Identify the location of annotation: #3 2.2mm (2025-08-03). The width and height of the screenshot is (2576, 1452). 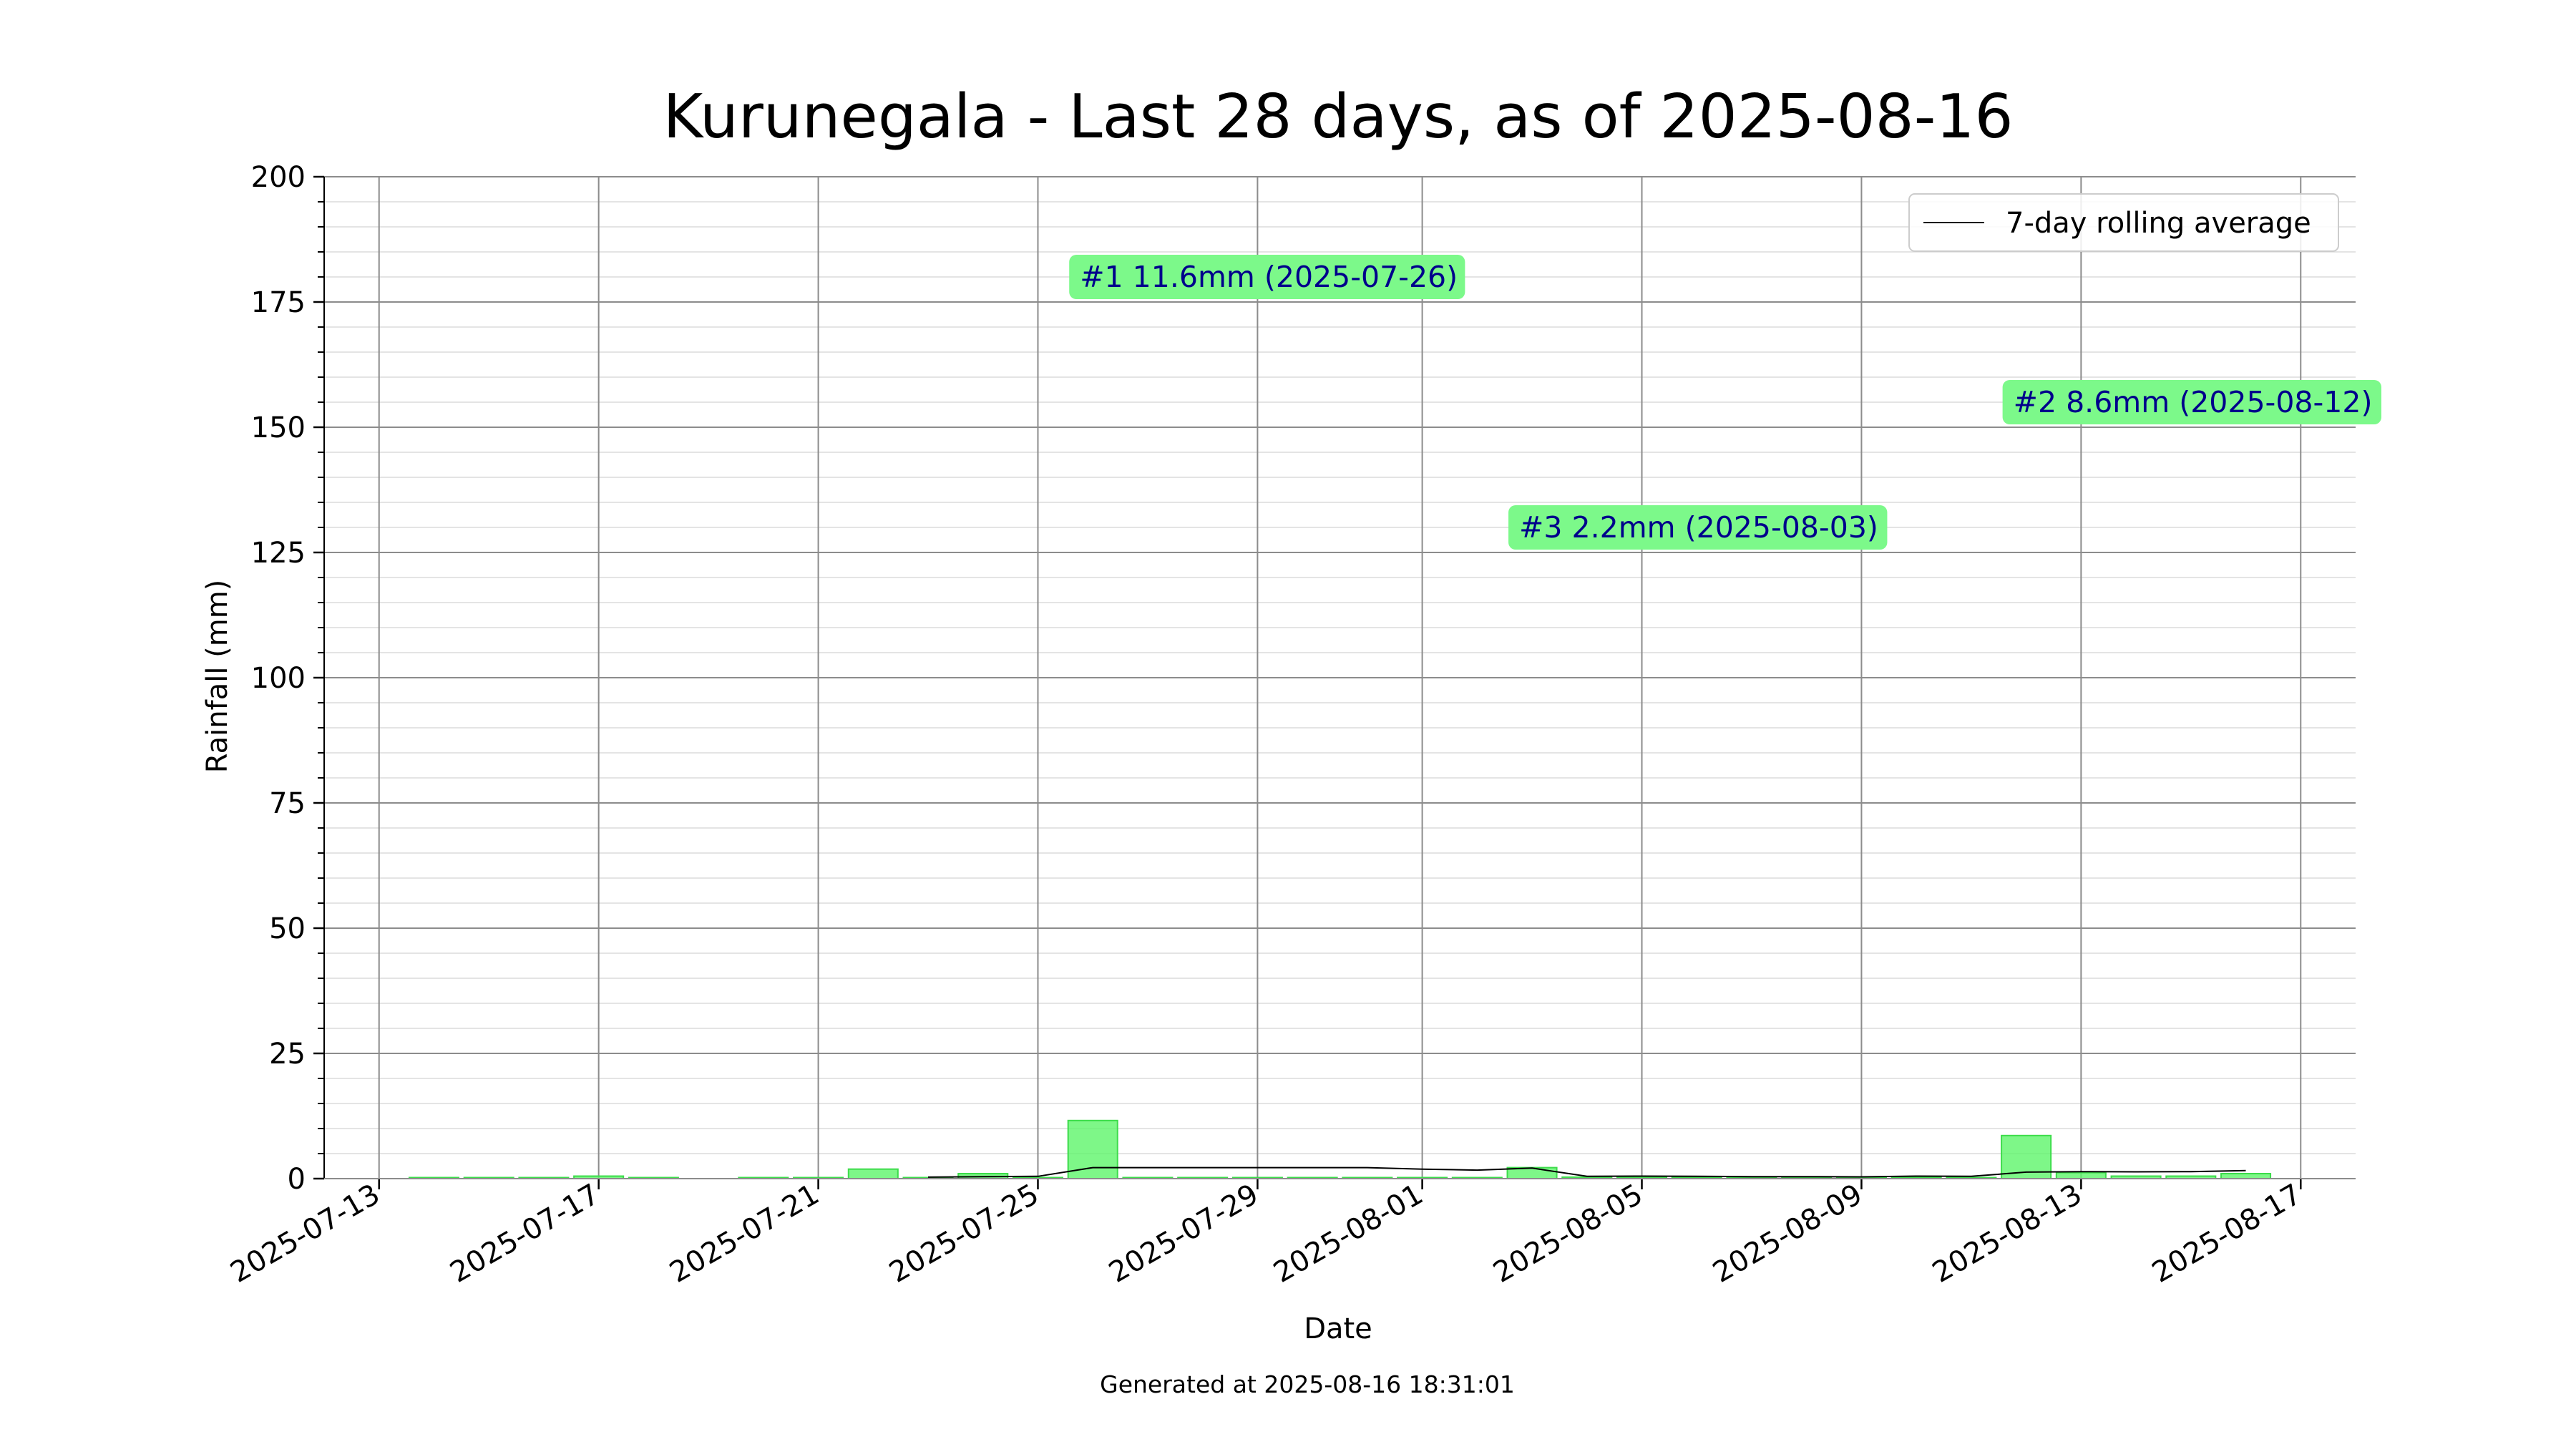
(1698, 528).